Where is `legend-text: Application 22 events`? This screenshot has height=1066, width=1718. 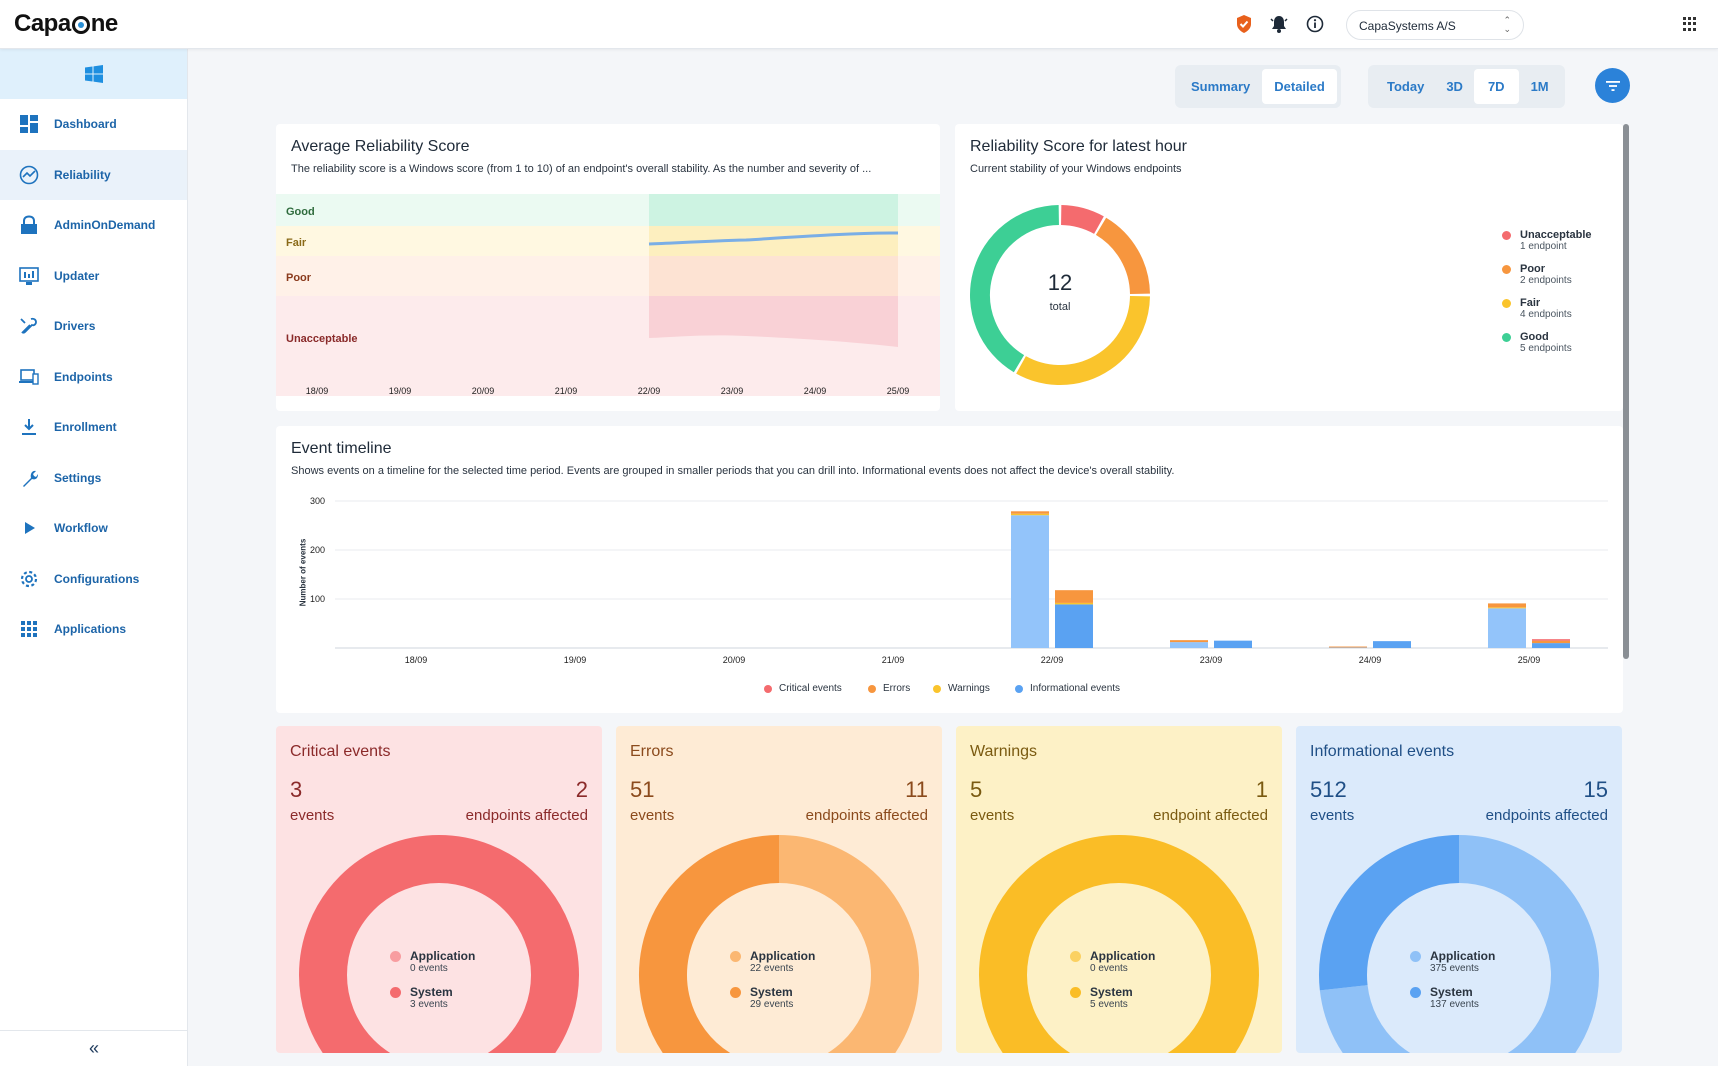
legend-text: Application 22 events is located at coordinates (782, 962).